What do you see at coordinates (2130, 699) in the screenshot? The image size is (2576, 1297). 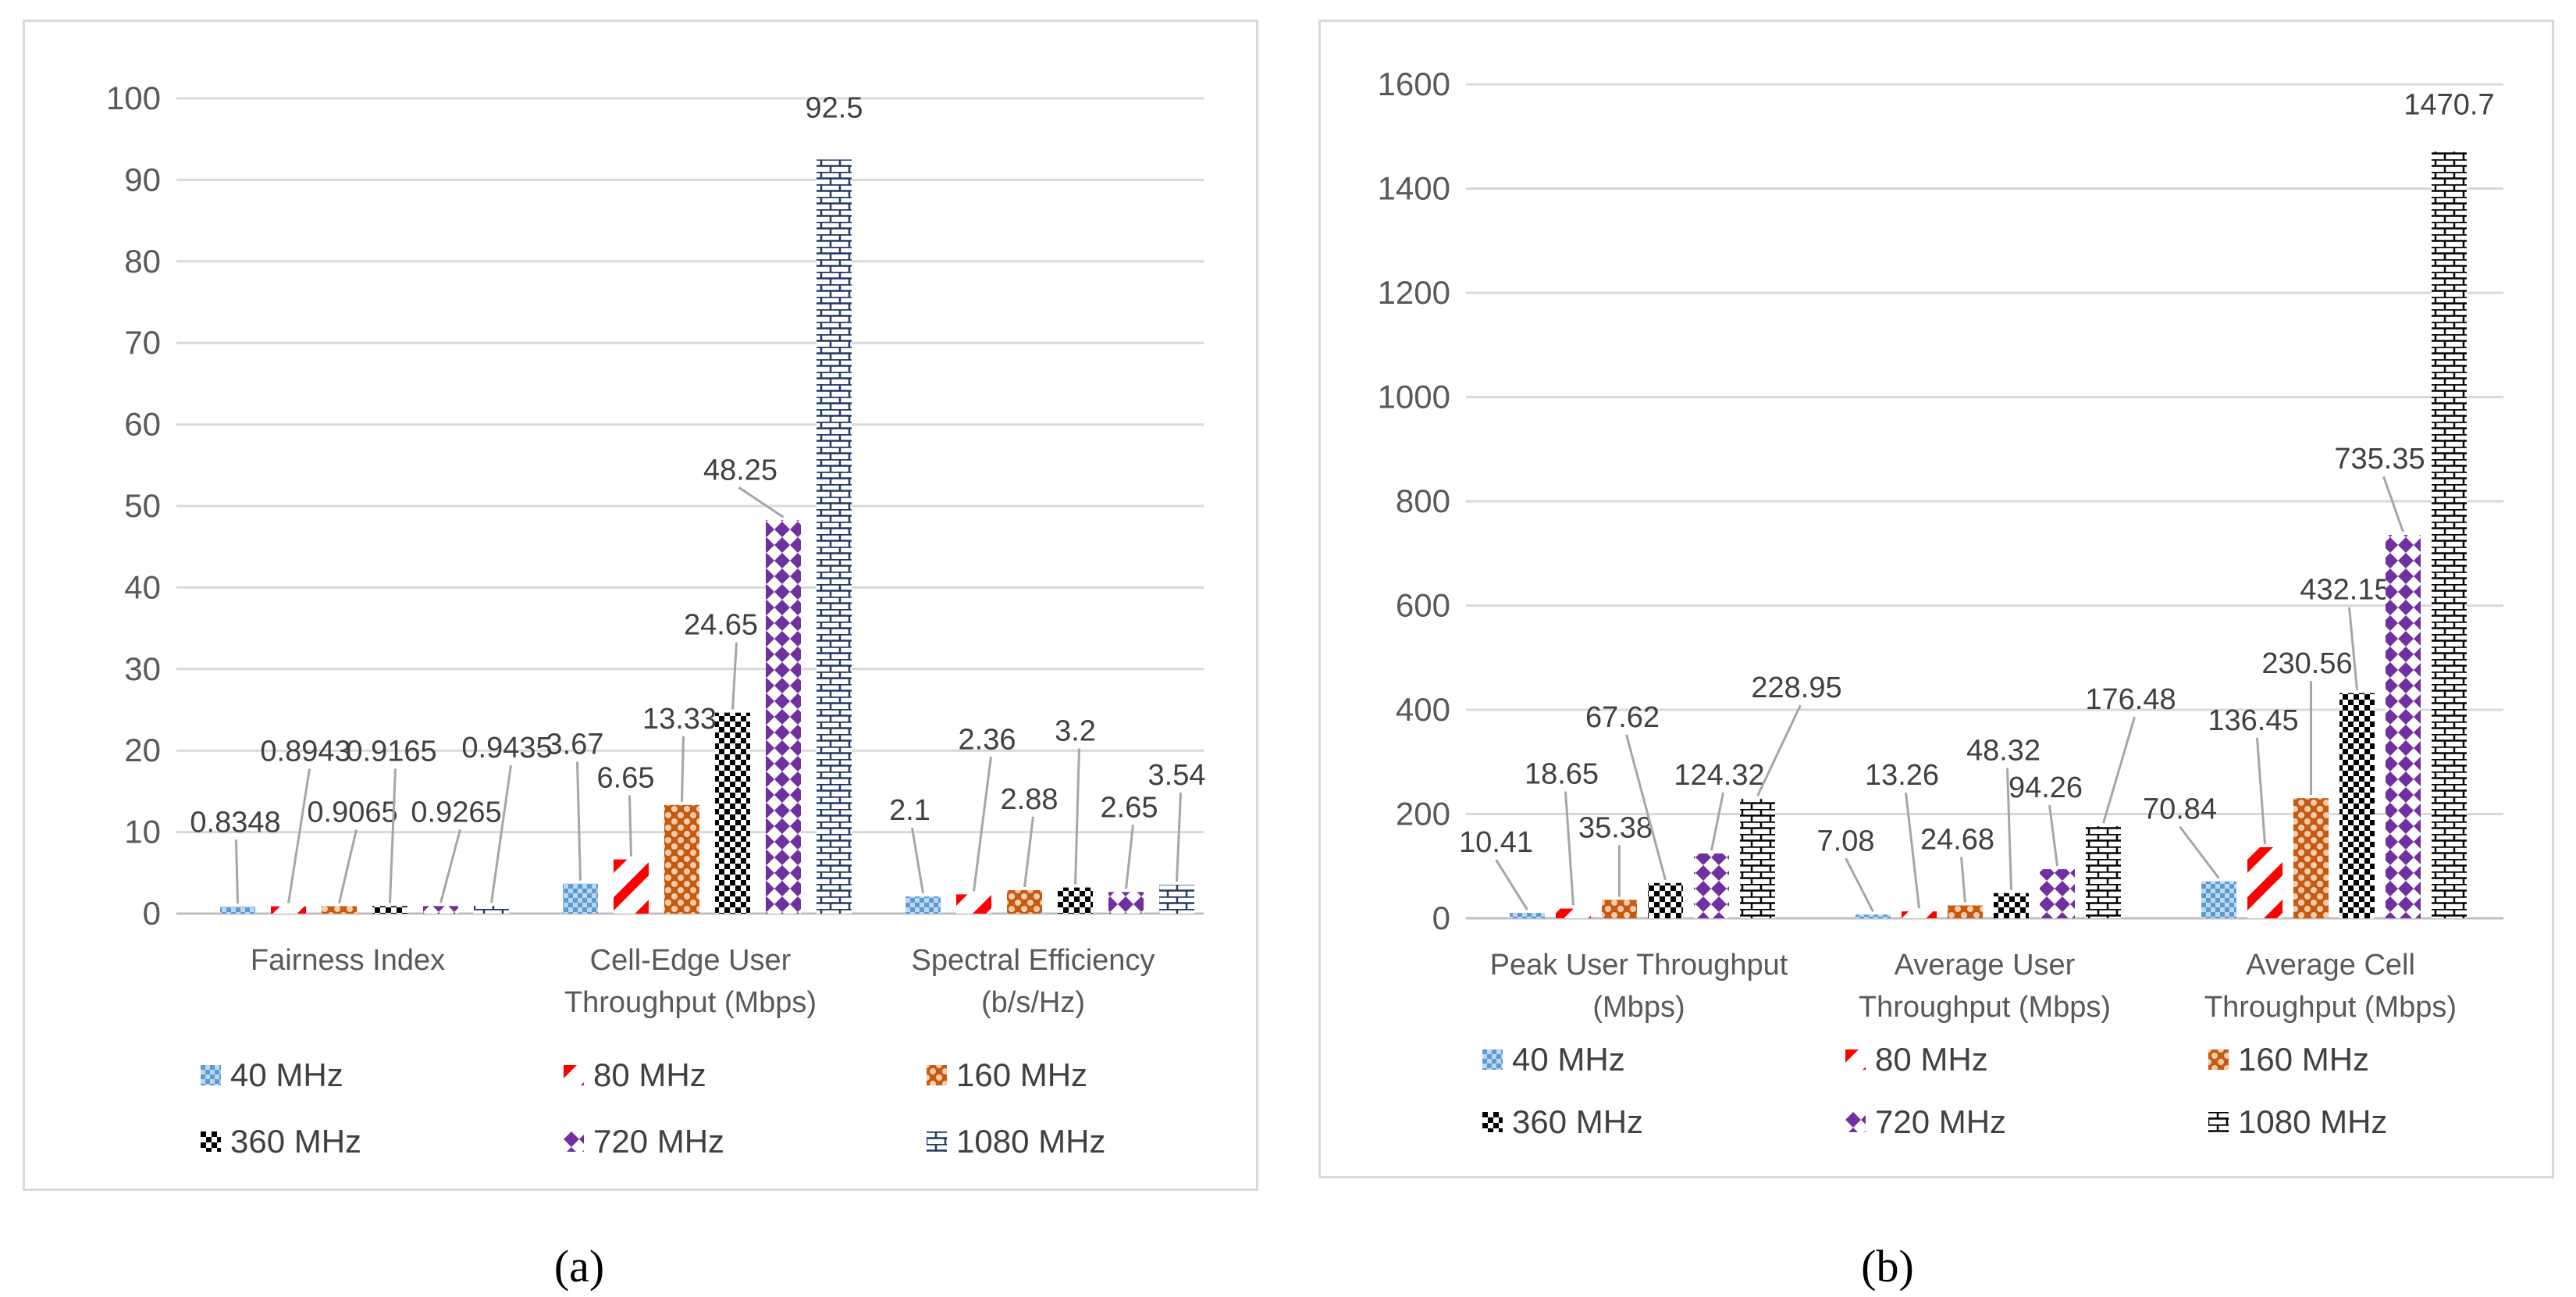 I see `data-label: 176.48` at bounding box center [2130, 699].